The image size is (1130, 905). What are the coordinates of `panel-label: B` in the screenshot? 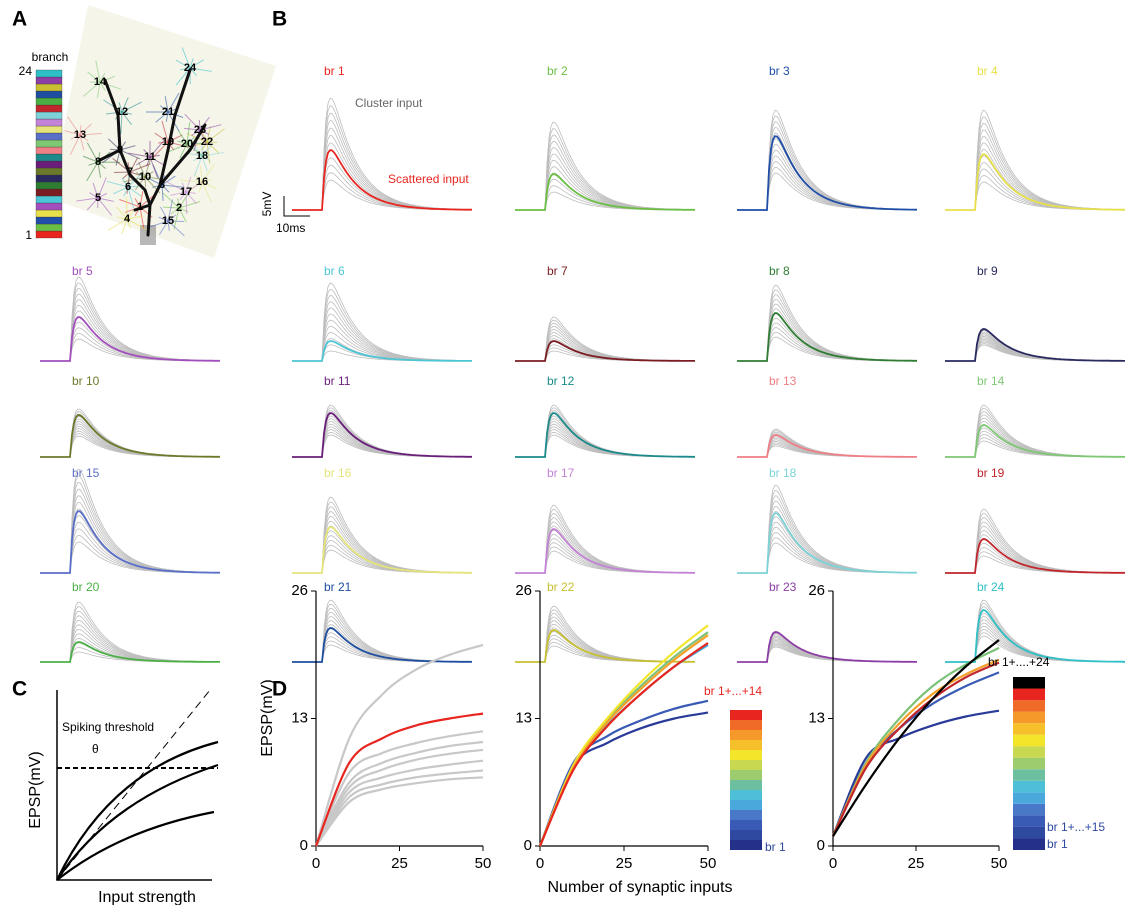 It's located at (279, 19).